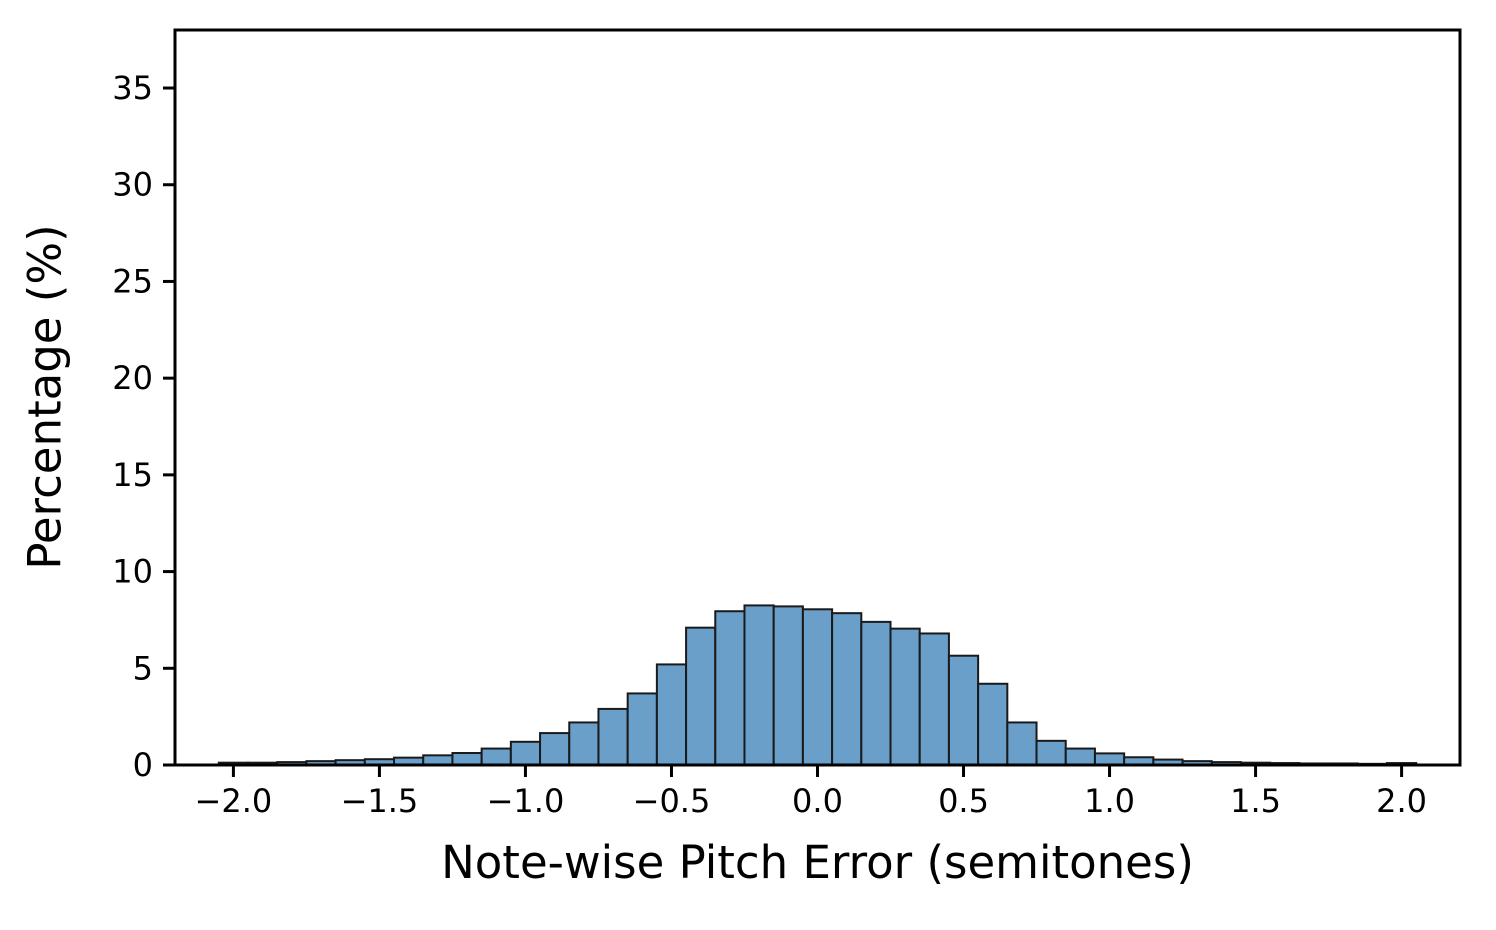  I want to click on x-tick-label: −1.5, so click(380, 801).